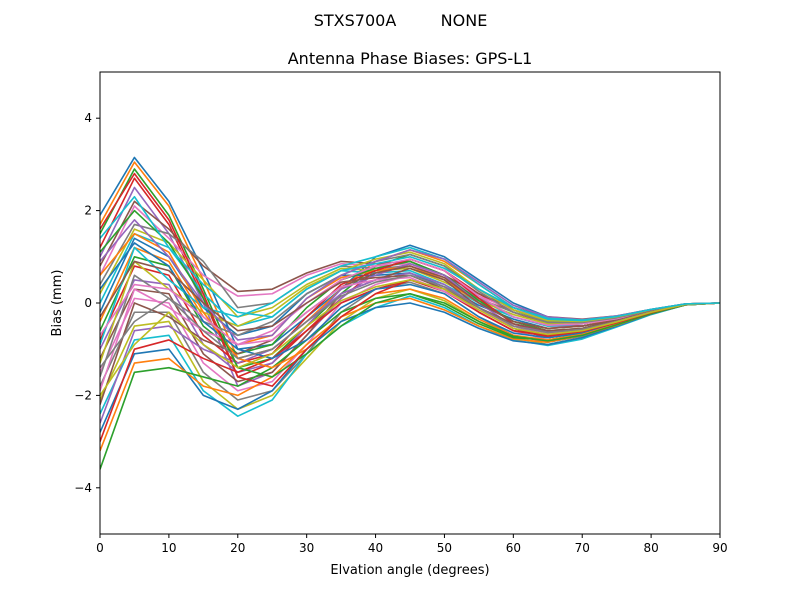  I want to click on suptitle-left: STXS700A, so click(355, 20).